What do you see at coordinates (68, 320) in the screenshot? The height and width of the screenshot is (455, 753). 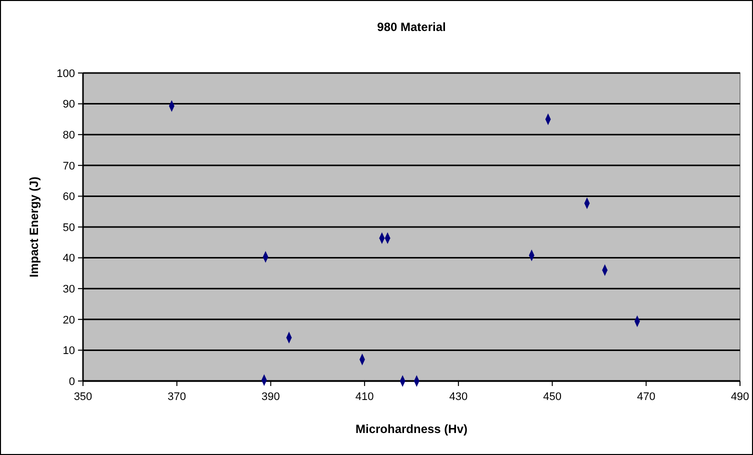 I see `y-tick-label: 20` at bounding box center [68, 320].